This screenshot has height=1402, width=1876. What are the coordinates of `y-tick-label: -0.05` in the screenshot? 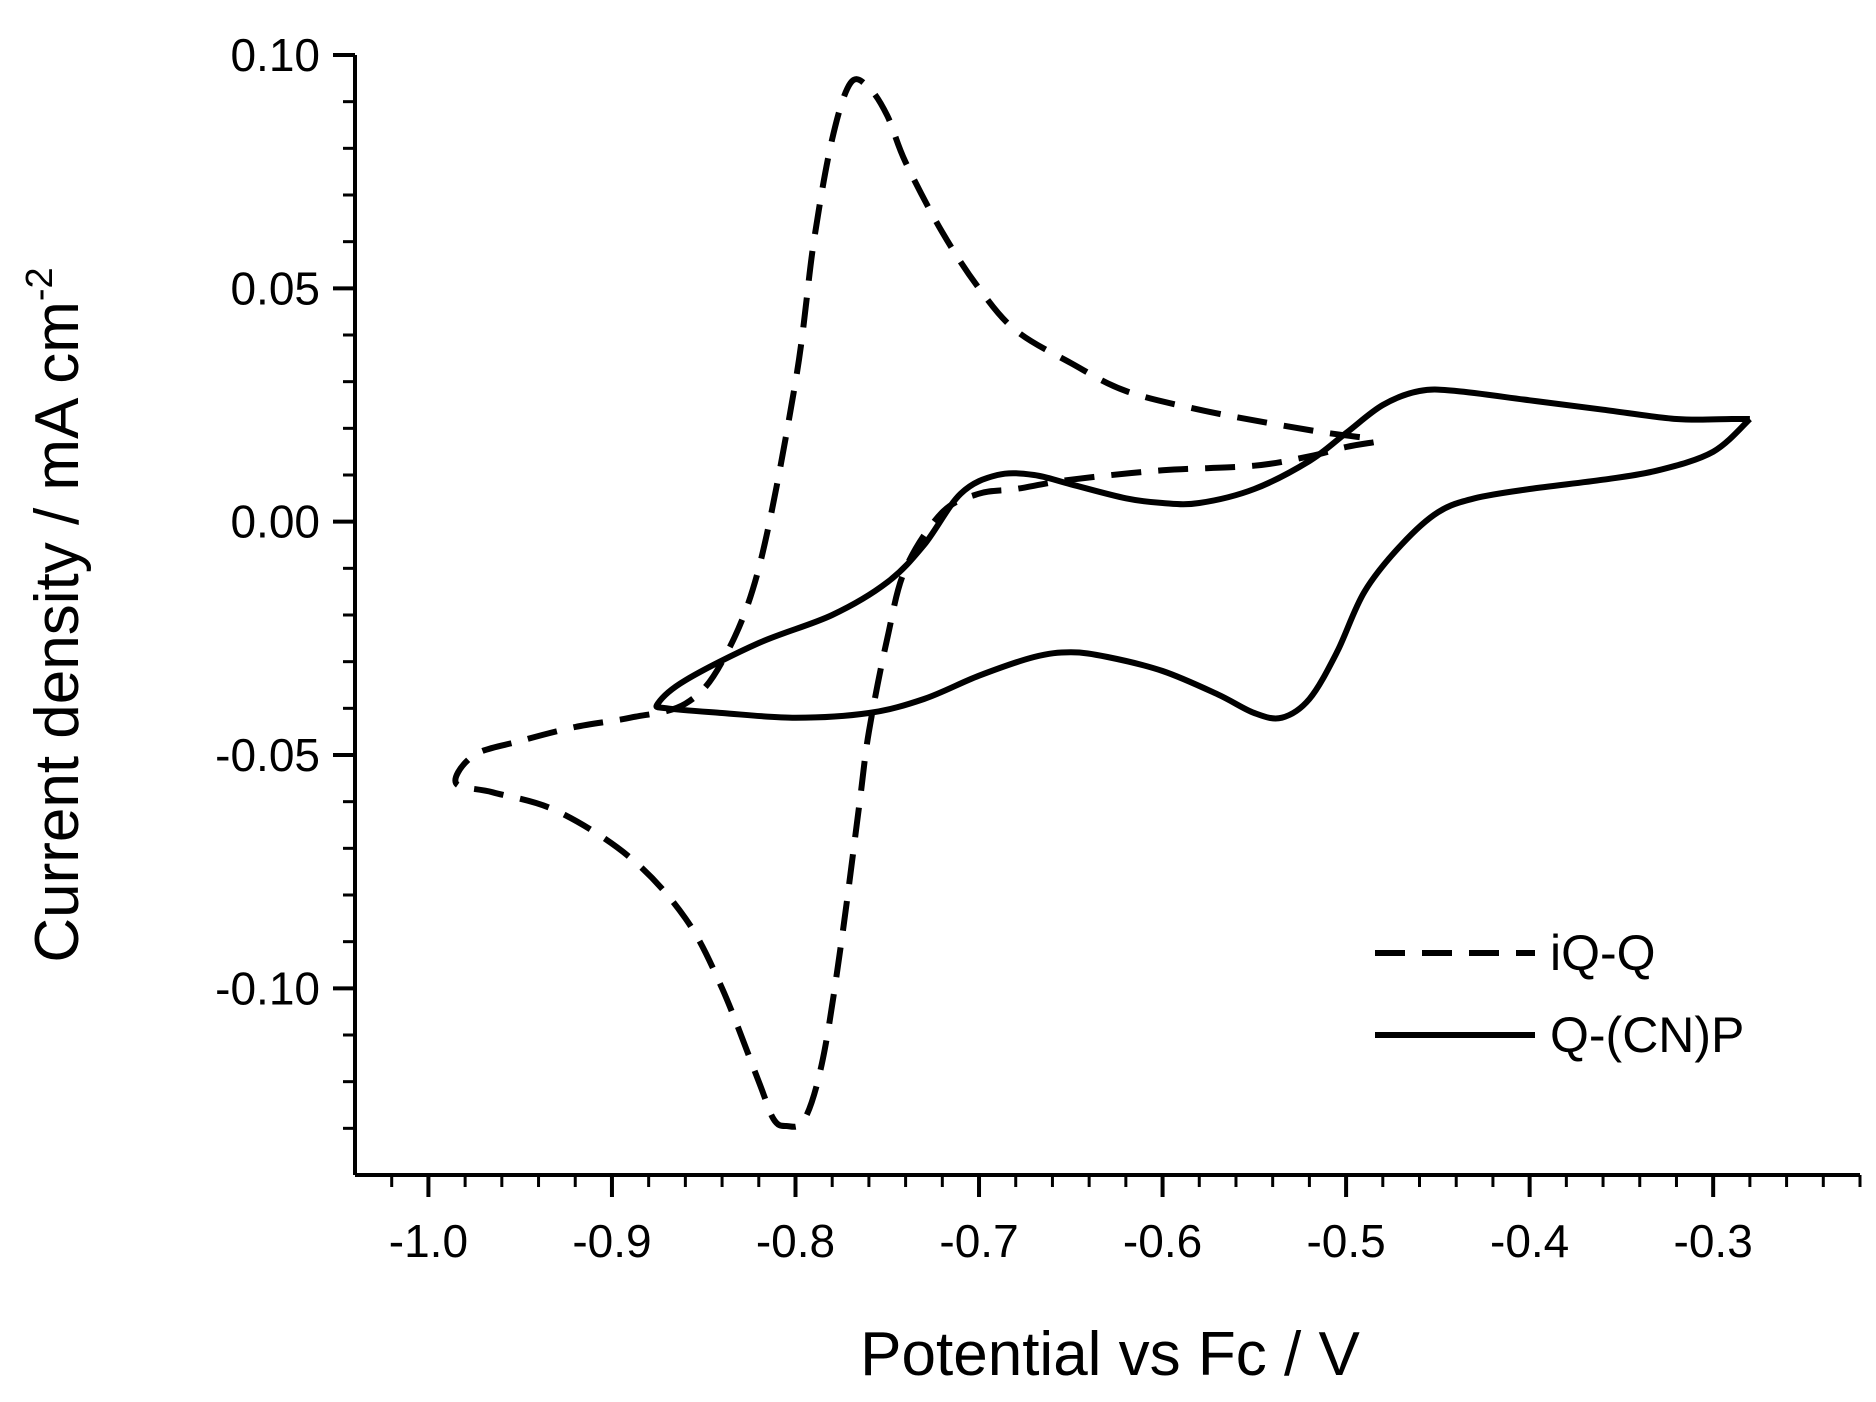 It's located at (267, 755).